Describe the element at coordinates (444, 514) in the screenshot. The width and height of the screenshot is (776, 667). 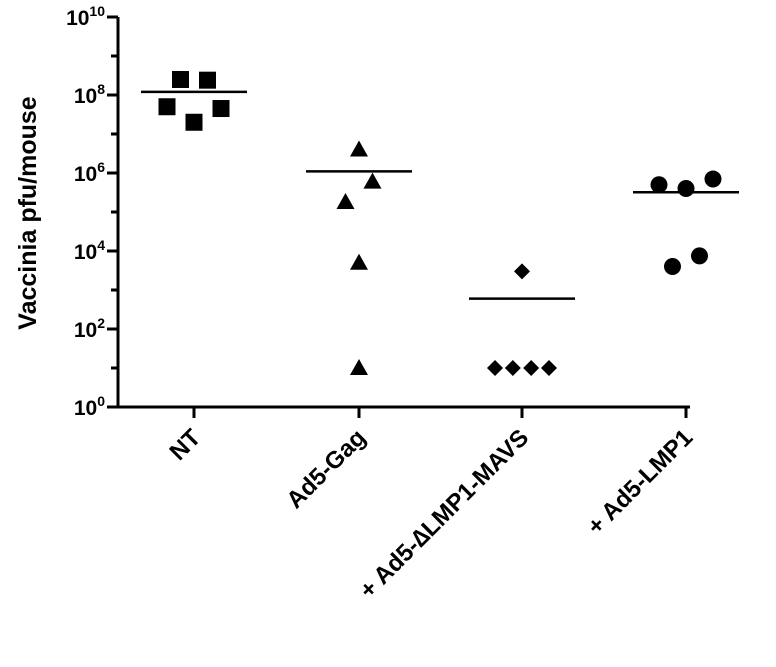
I see `x-tick-label: + Ad5-∆LMP1-MAVS` at that location.